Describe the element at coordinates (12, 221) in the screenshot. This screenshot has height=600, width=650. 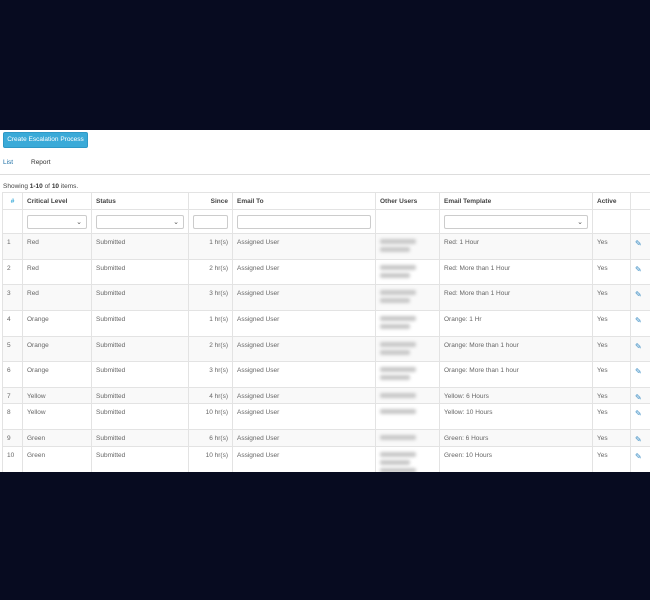
I see `filter-cell-number` at that location.